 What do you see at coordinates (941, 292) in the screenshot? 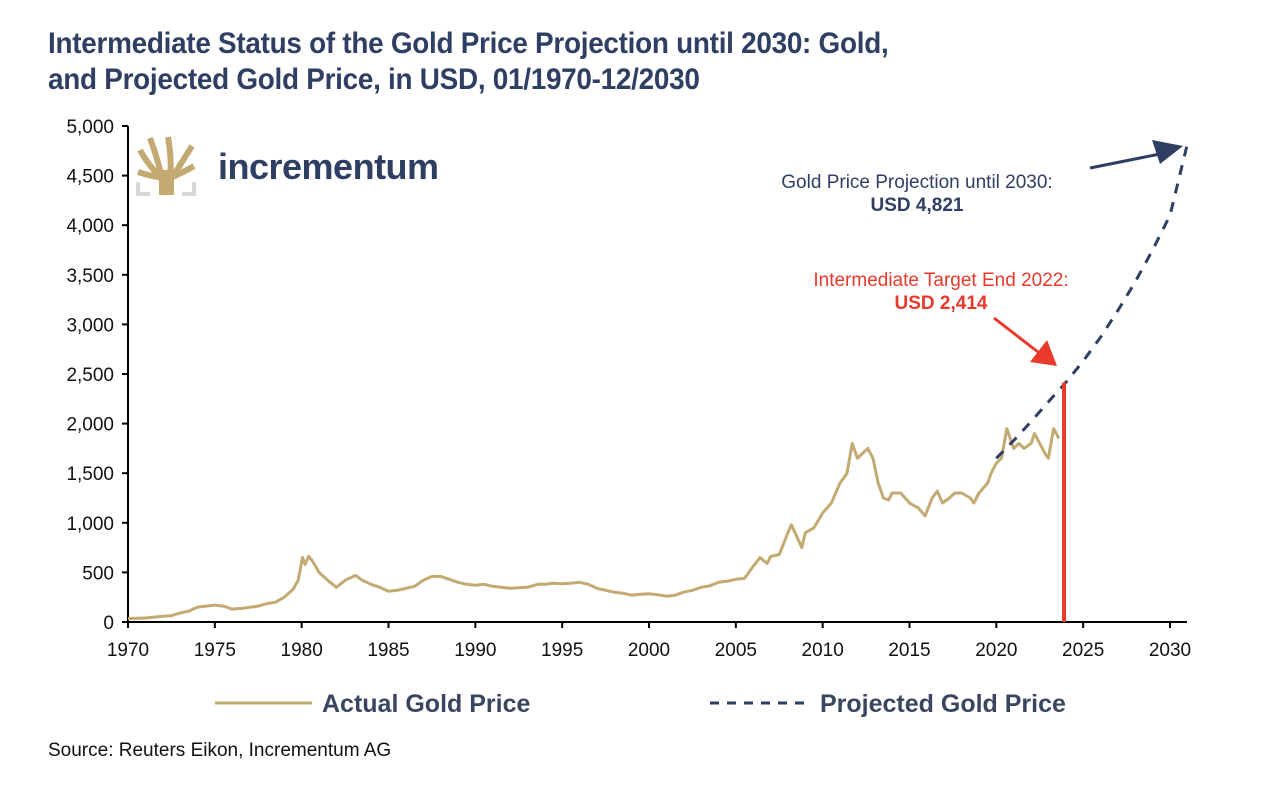
I see `target-annotation: Intermediate Target End 2022: USD 2,414` at bounding box center [941, 292].